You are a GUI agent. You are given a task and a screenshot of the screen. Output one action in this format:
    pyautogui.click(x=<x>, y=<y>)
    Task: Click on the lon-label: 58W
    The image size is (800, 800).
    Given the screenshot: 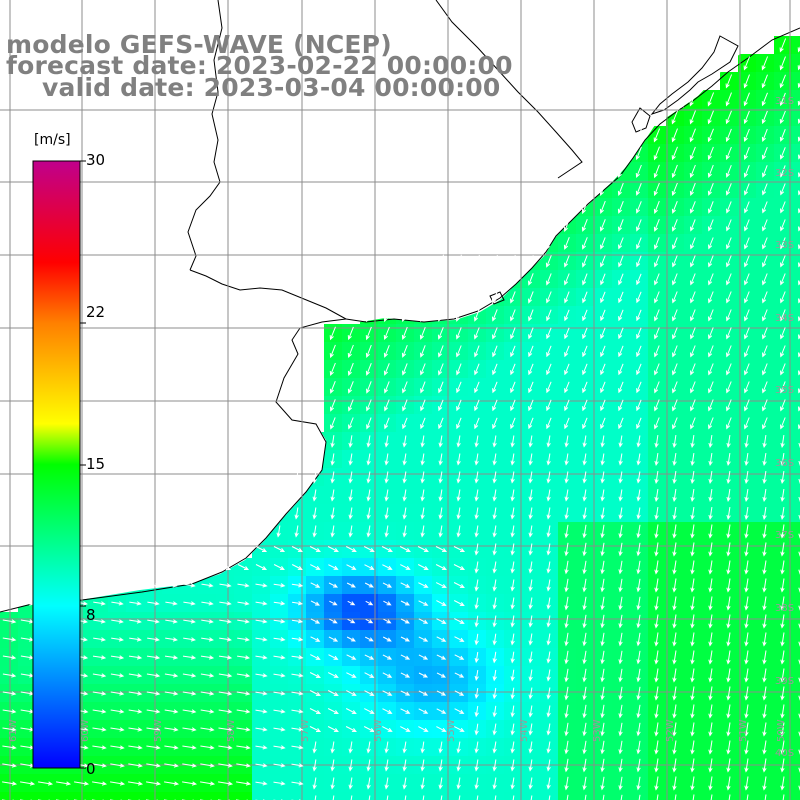 What is the action you would take?
    pyautogui.click(x=231, y=730)
    